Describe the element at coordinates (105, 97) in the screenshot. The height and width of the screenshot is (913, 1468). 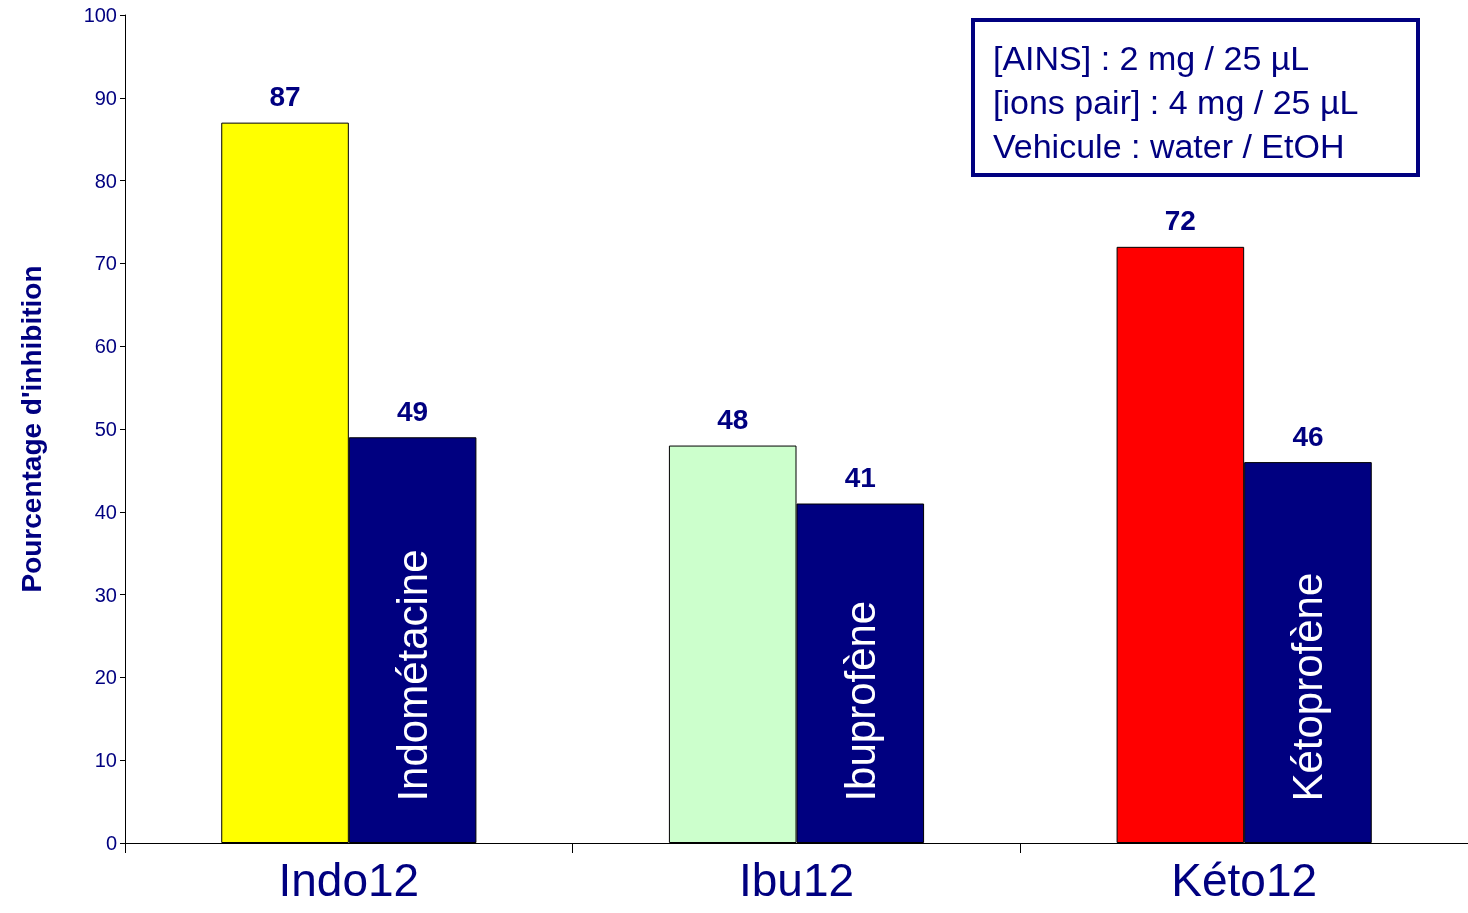
I see `y-tick-label: 90` at that location.